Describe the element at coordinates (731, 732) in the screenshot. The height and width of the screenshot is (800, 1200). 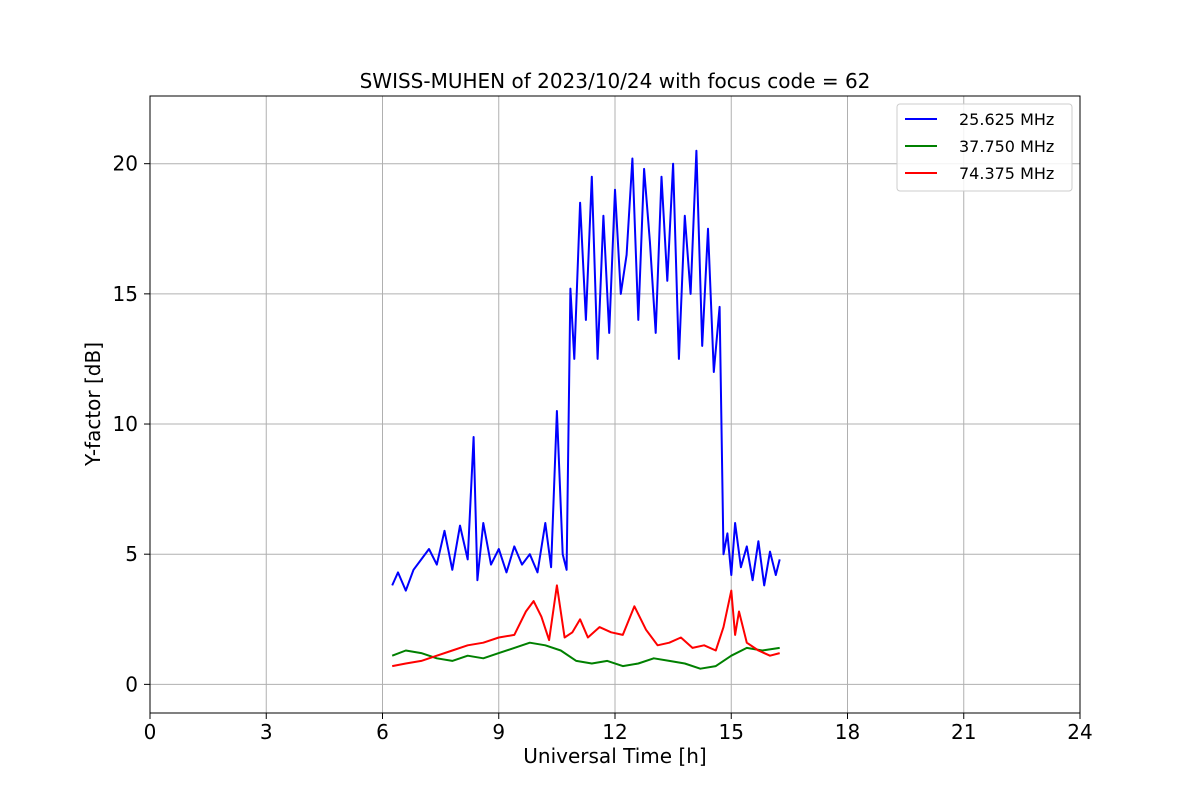
I see `x-tick-label: 15` at that location.